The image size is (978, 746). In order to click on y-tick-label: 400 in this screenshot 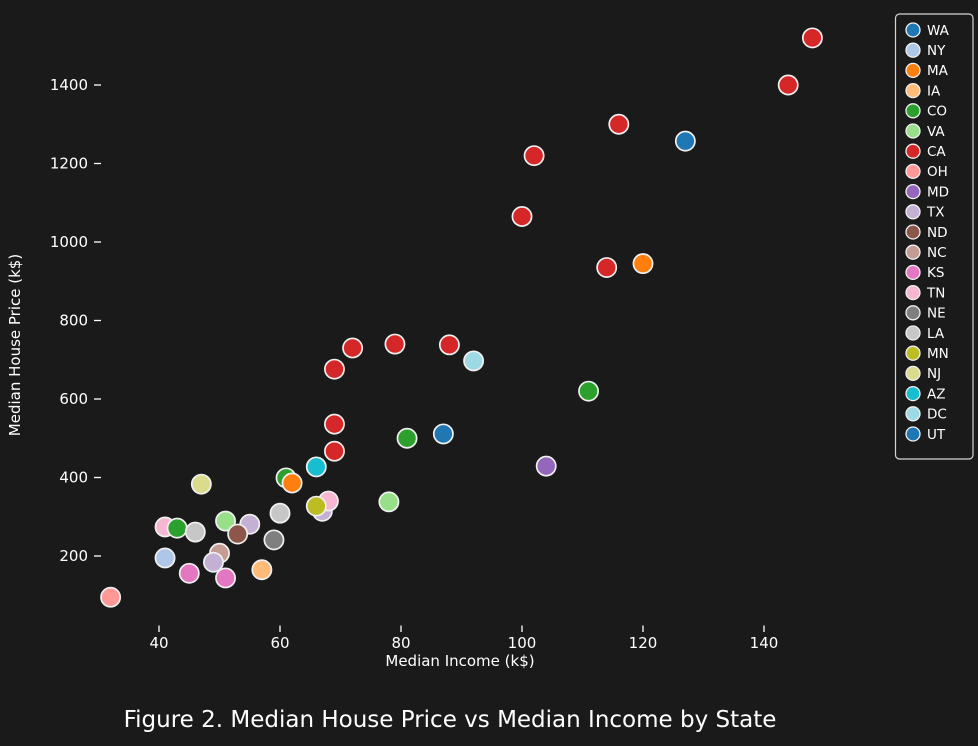, I will do `click(73, 478)`.